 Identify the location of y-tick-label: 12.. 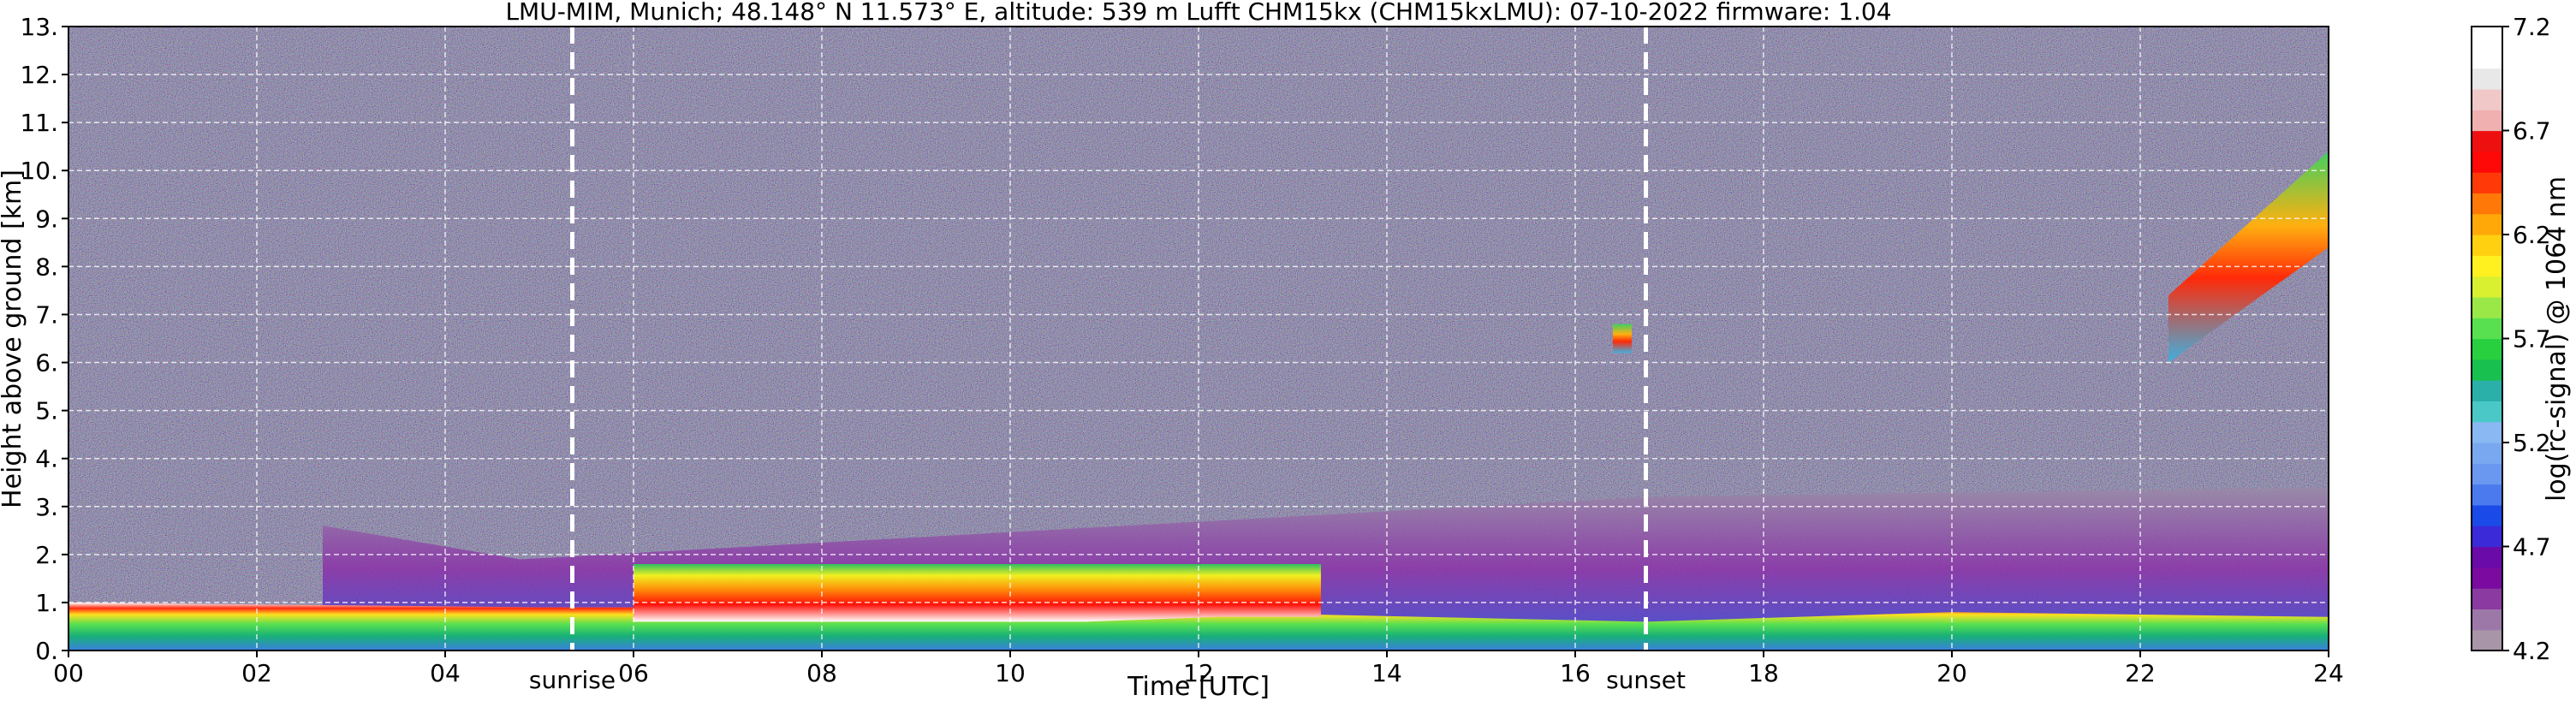
(39, 75).